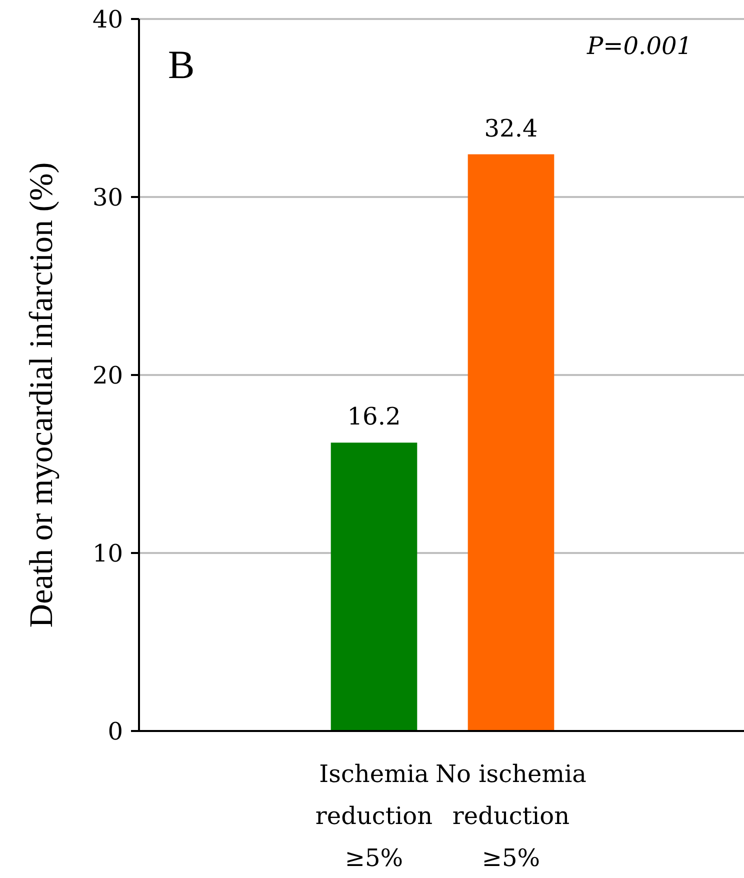 The width and height of the screenshot is (744, 878). What do you see at coordinates (639, 46) in the screenshot?
I see `text: P=0.001` at bounding box center [639, 46].